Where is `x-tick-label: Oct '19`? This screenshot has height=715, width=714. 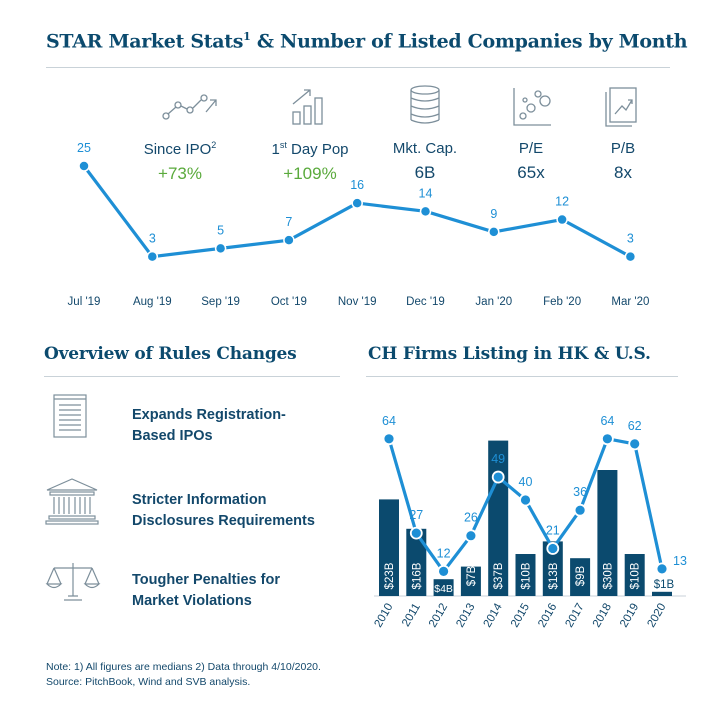 x-tick-label: Oct '19 is located at coordinates (289, 302).